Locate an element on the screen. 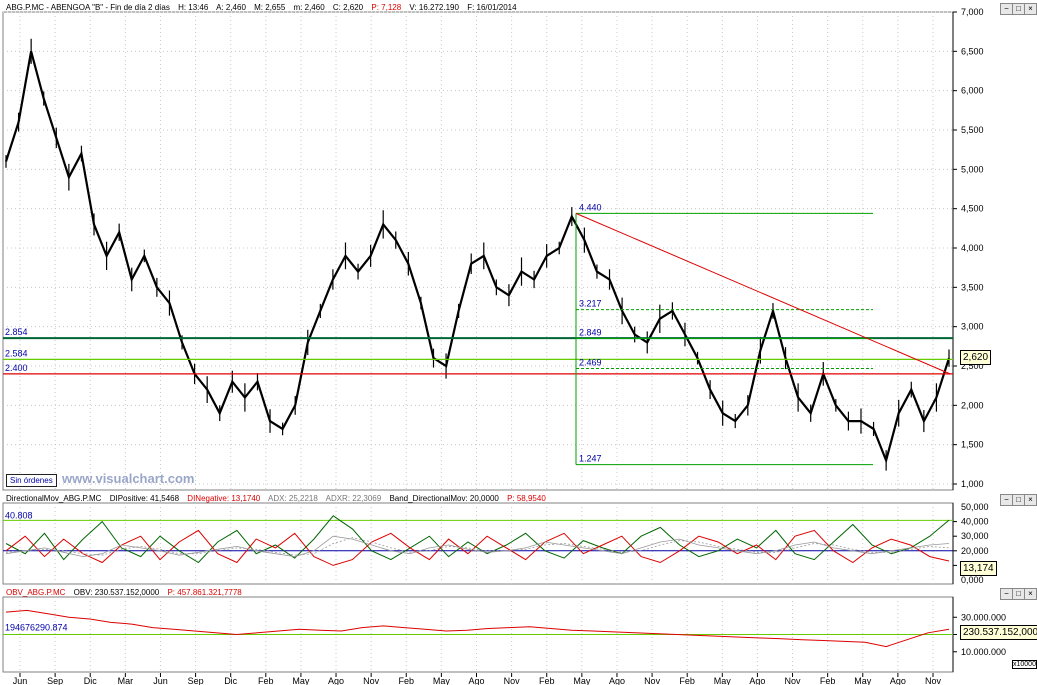 Image resolution: width=1037 pixels, height=685 pixels. dmi-series-DINegative is located at coordinates (477, 547).